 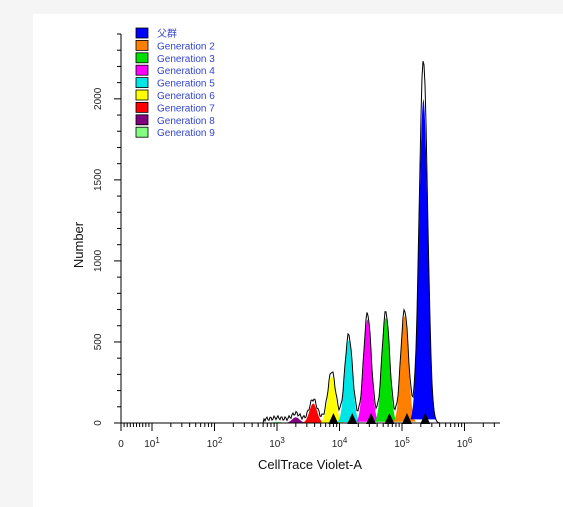 What do you see at coordinates (186, 121) in the screenshot?
I see `legend-label: Generation 8` at bounding box center [186, 121].